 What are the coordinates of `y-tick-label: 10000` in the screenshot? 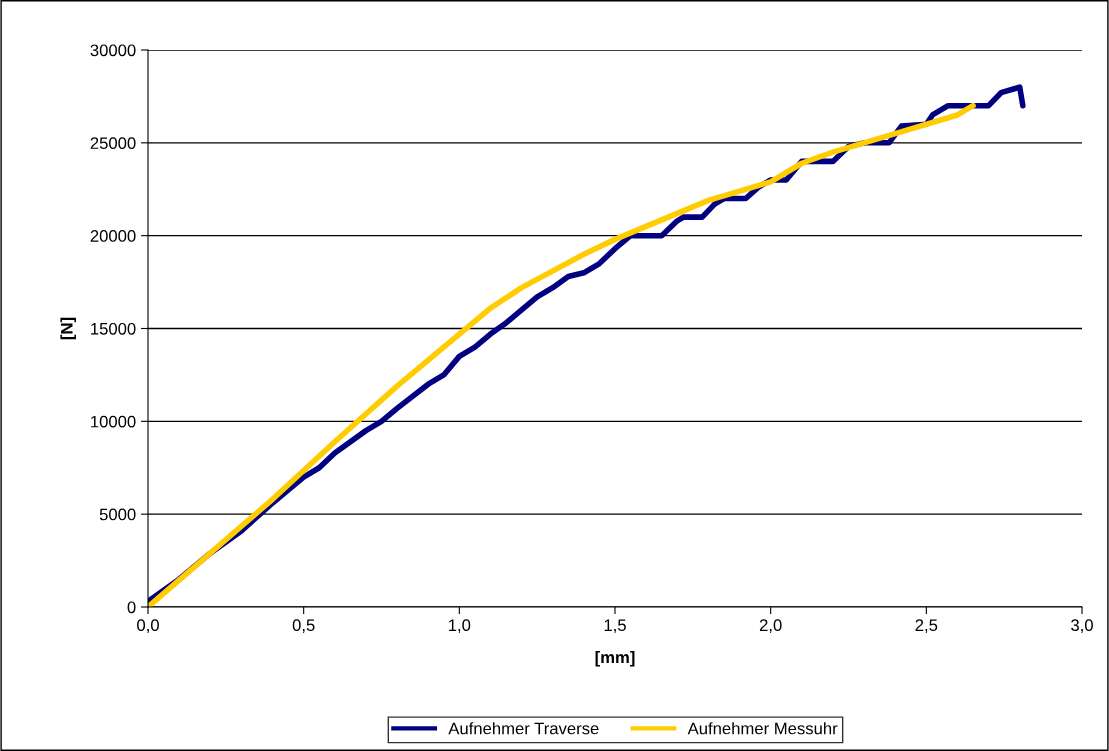 It's located at (113, 421).